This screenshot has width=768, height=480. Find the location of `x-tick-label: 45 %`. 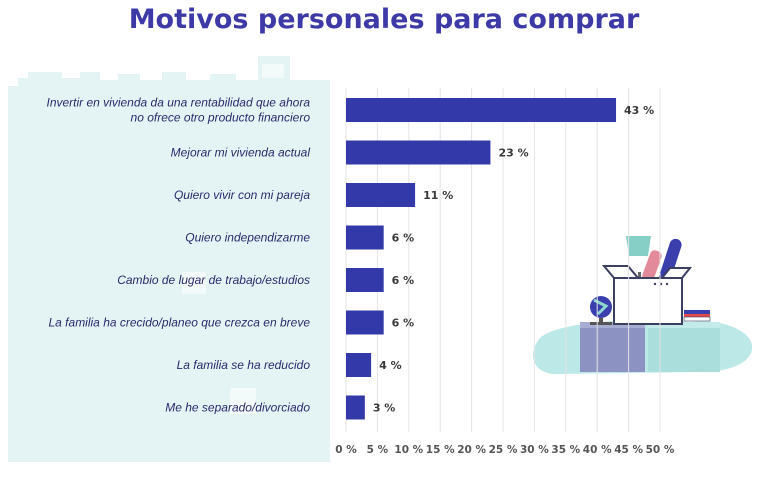

x-tick-label: 45 % is located at coordinates (628, 450).